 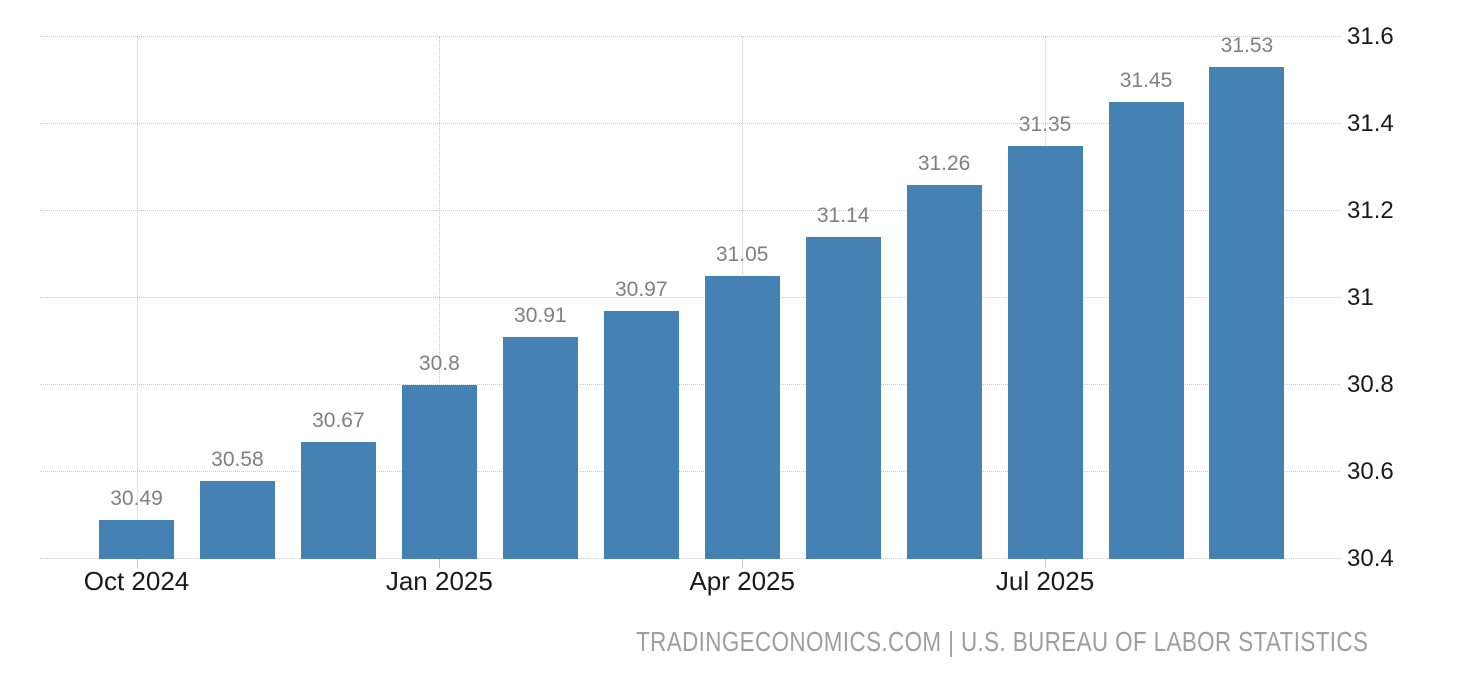 What do you see at coordinates (1045, 124) in the screenshot?
I see `bar-value-label: 31.35` at bounding box center [1045, 124].